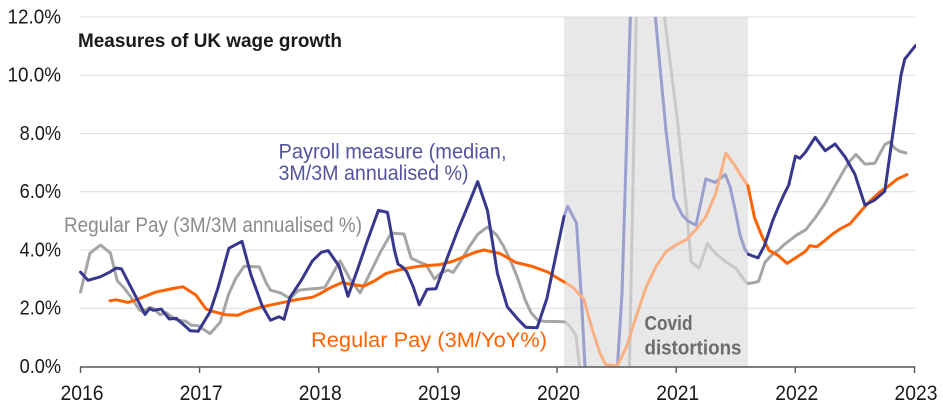 This screenshot has width=943, height=411. What do you see at coordinates (41, 367) in the screenshot?
I see `svg-text: 0.0%` at bounding box center [41, 367].